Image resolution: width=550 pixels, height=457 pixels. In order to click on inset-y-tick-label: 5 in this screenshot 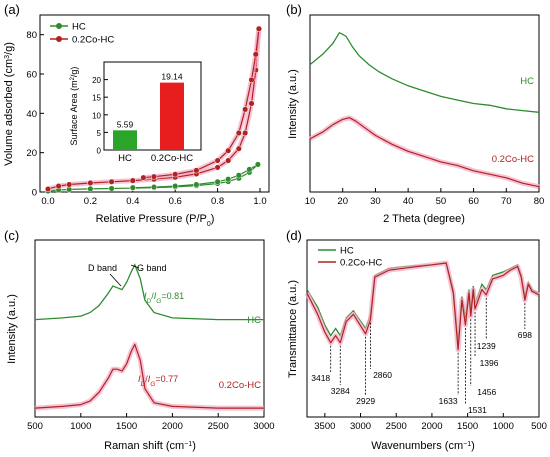, I will do `click(99, 133)`.